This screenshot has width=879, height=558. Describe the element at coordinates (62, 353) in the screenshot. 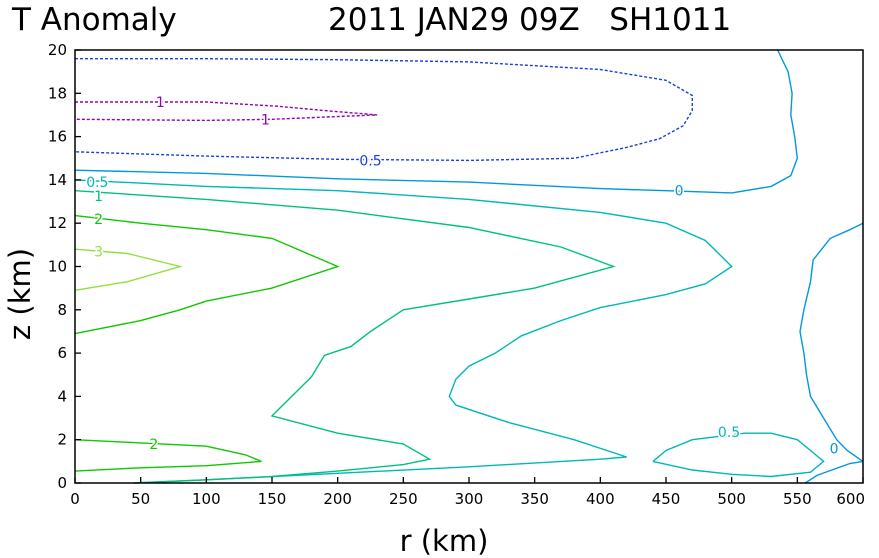

I see `y-tick-label: 6` at that location.